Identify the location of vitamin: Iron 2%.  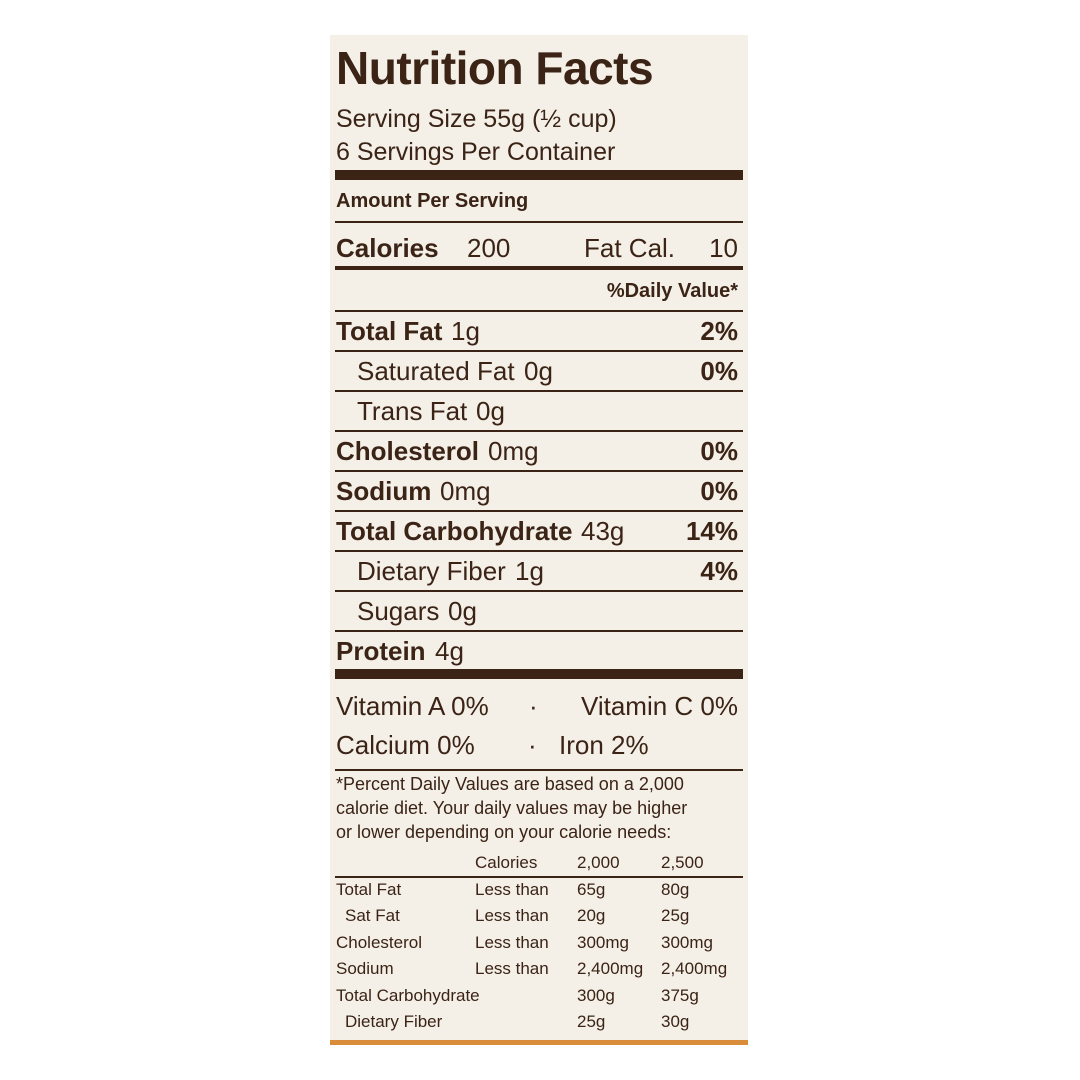
(604, 745).